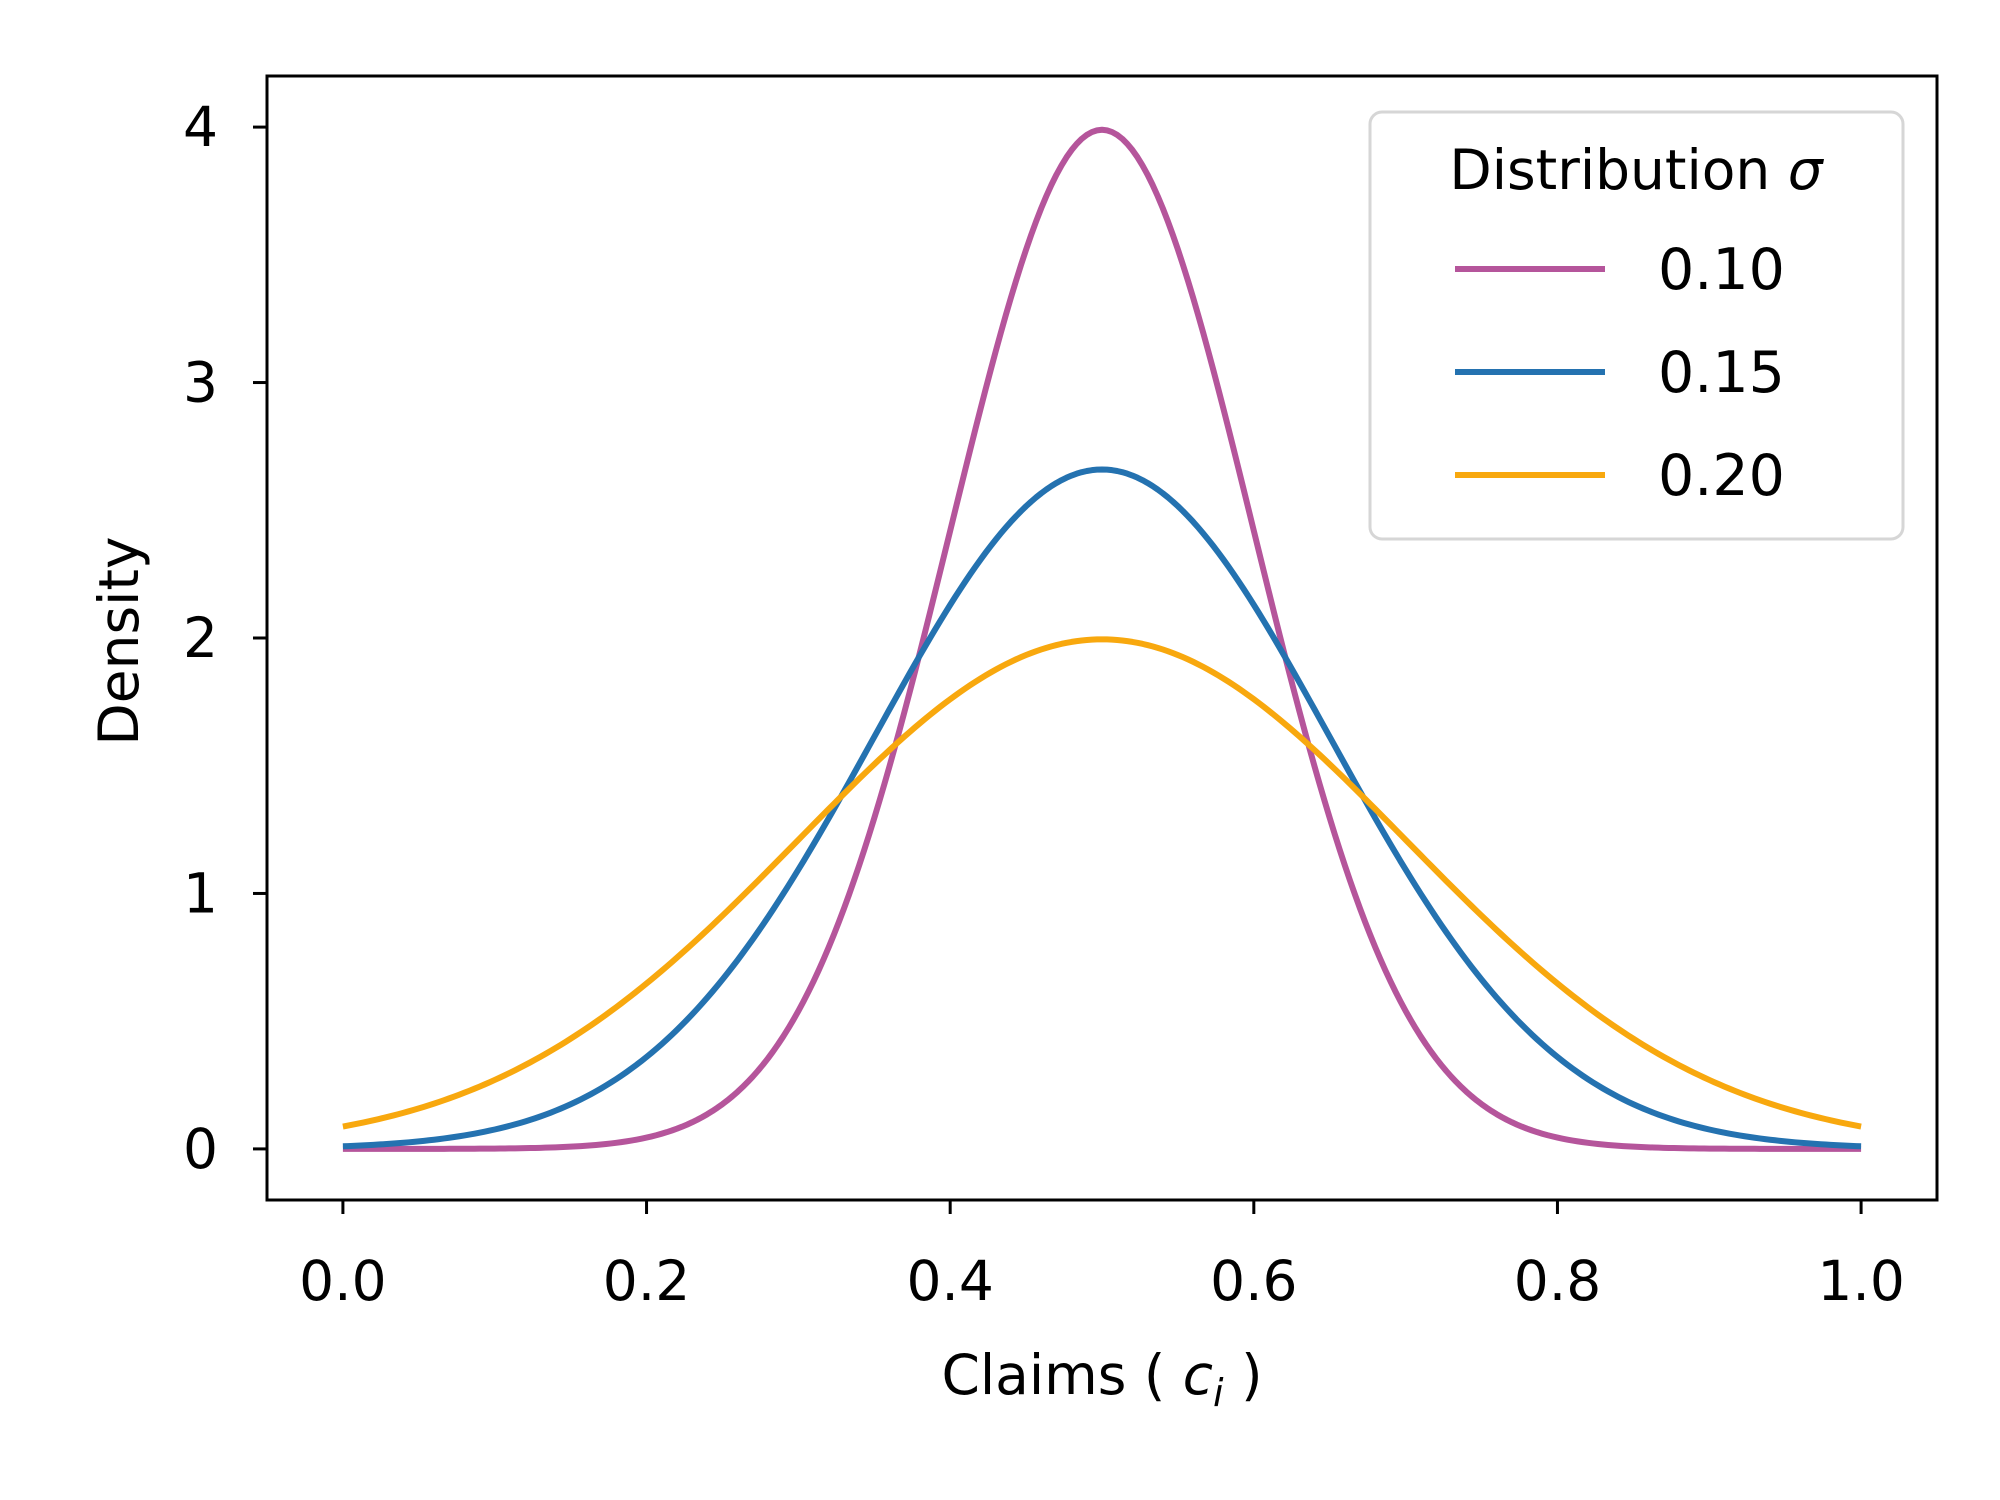 This screenshot has width=2000, height=1500. I want to click on x-tick-label: 0.0, so click(342, 1281).